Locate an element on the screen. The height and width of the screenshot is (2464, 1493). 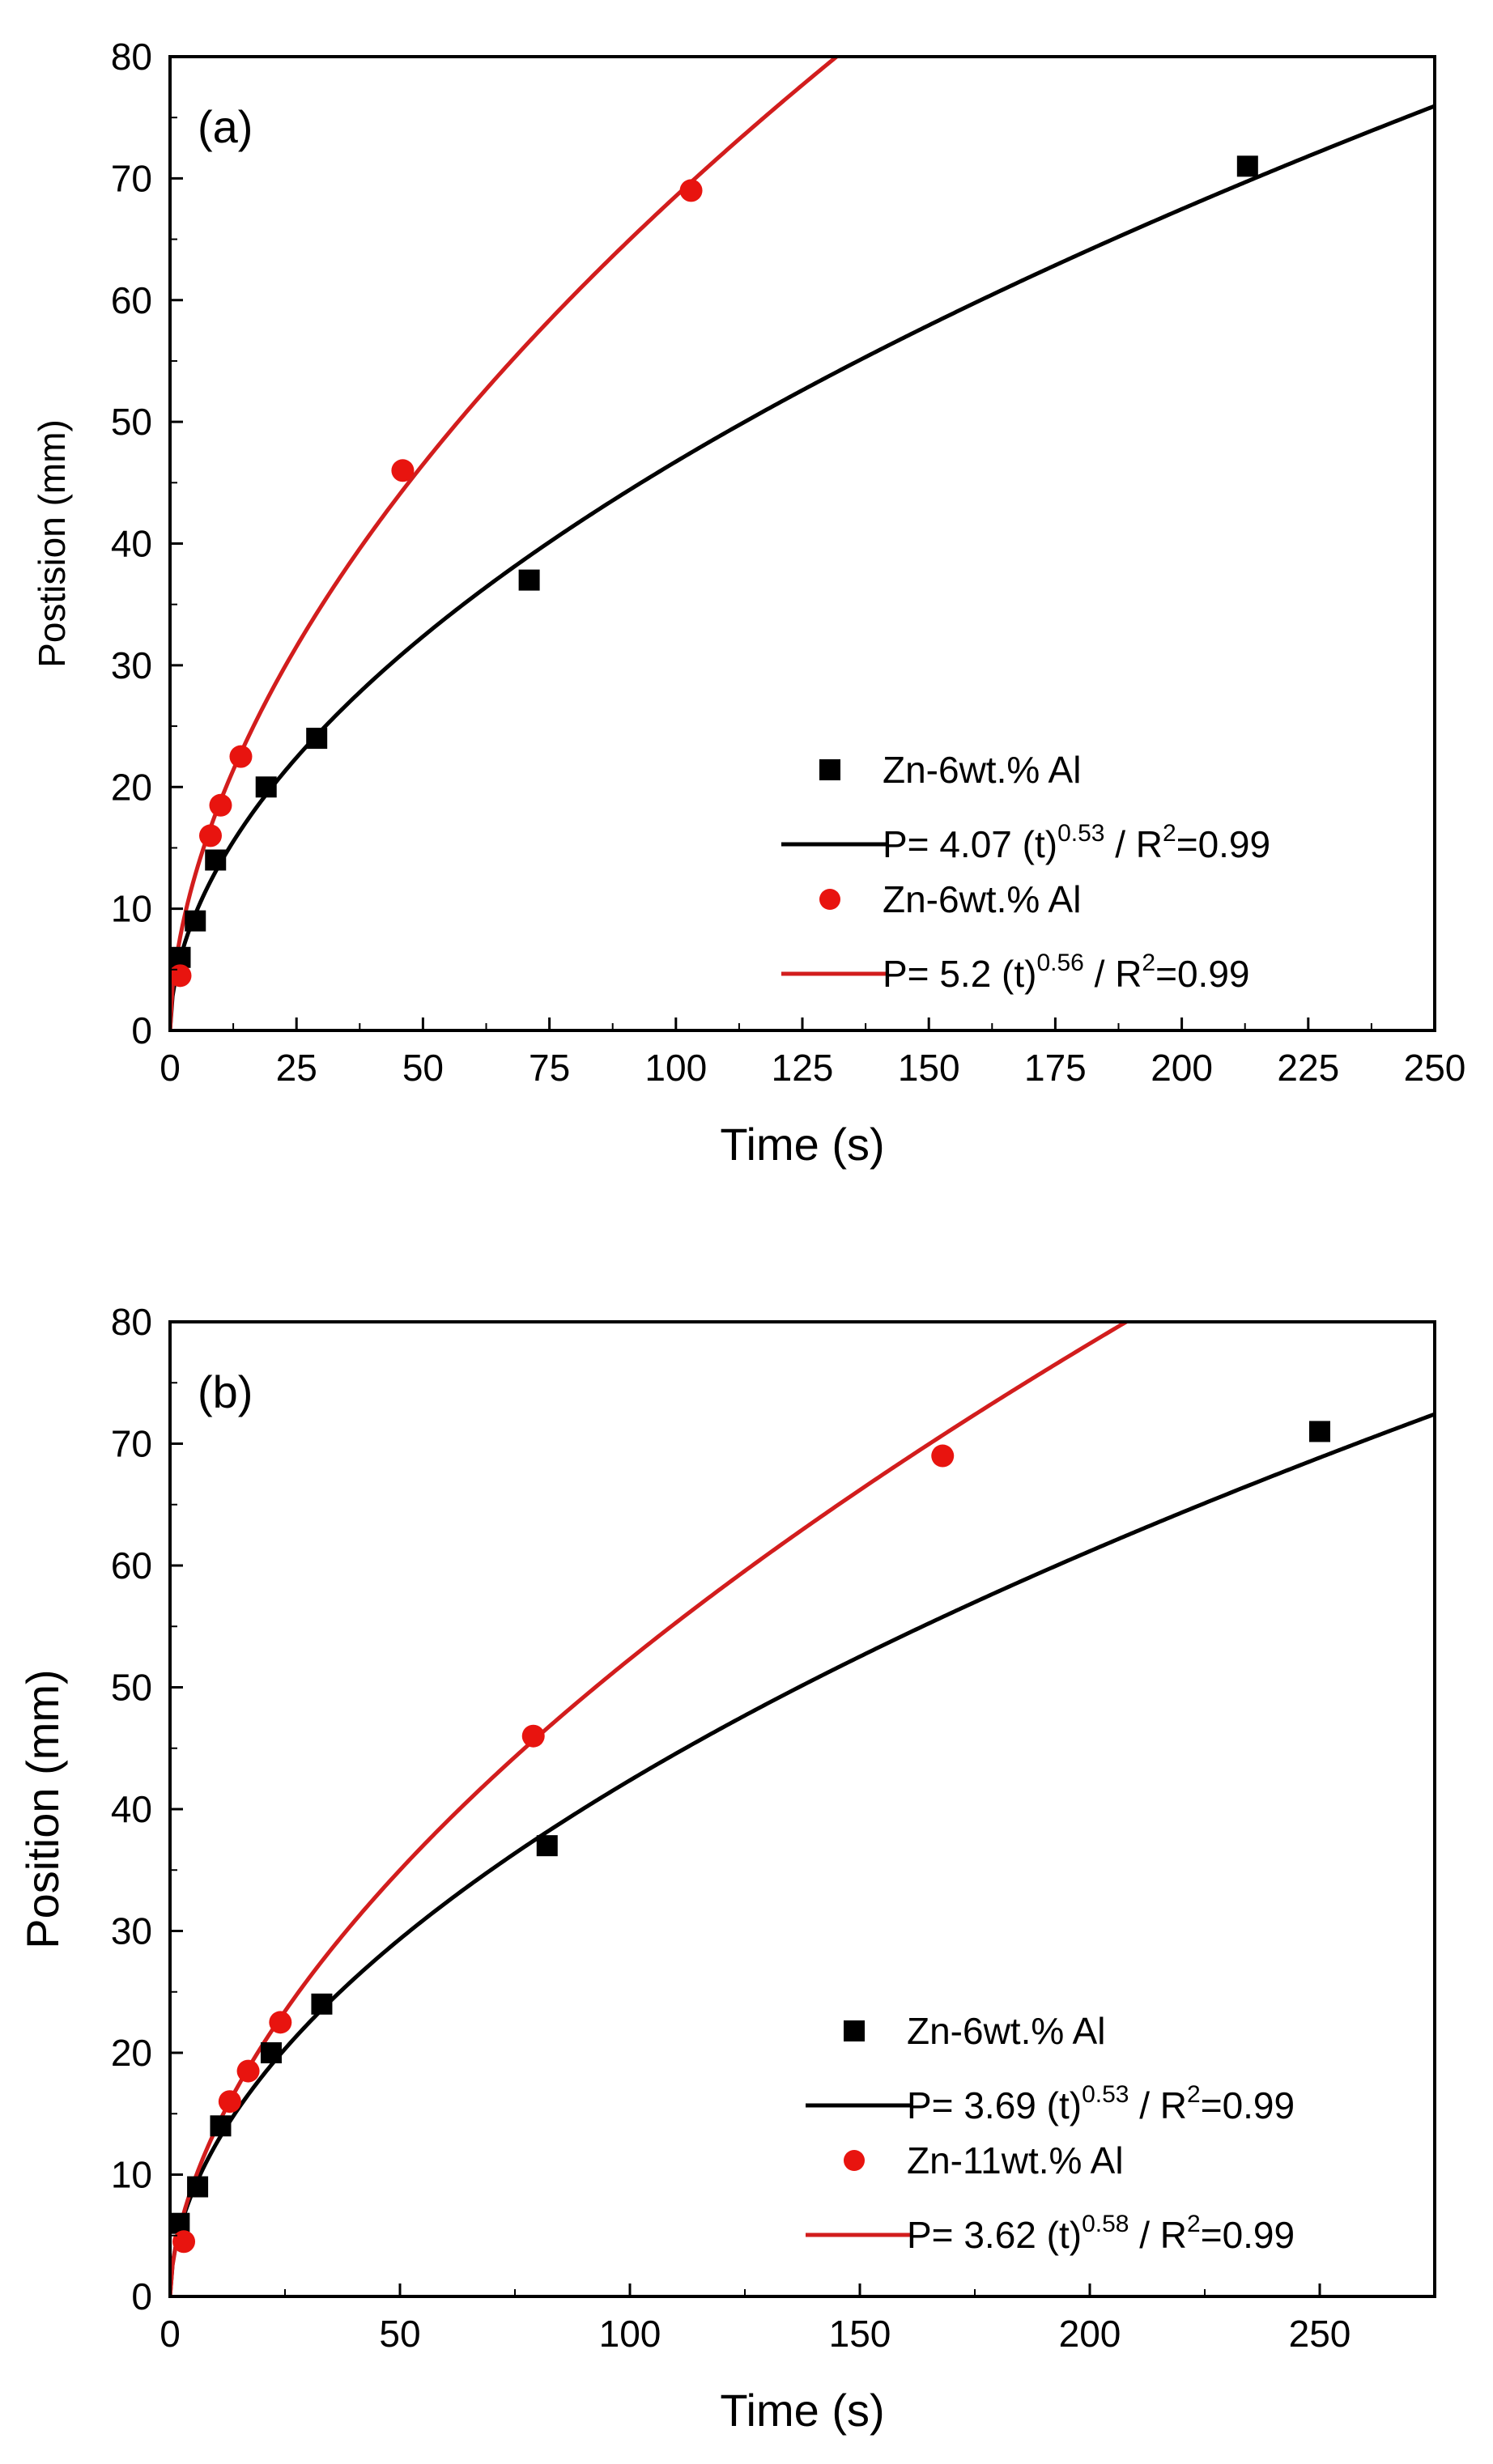
legend-label: Zn-11wt.% Al is located at coordinates (1016, 2160).